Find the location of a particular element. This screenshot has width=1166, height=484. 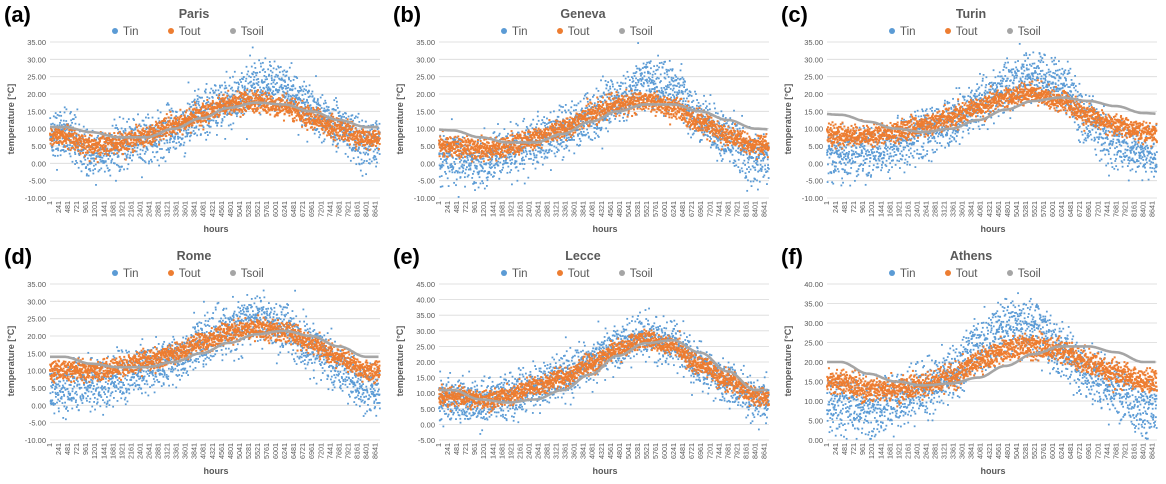

x-tick-label: 6961 is located at coordinates (700, 209).